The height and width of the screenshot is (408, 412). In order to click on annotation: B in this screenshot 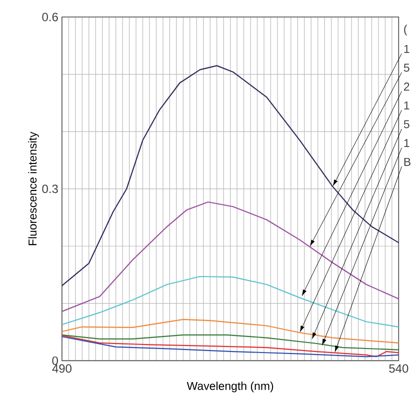, I will do `click(407, 162)`.